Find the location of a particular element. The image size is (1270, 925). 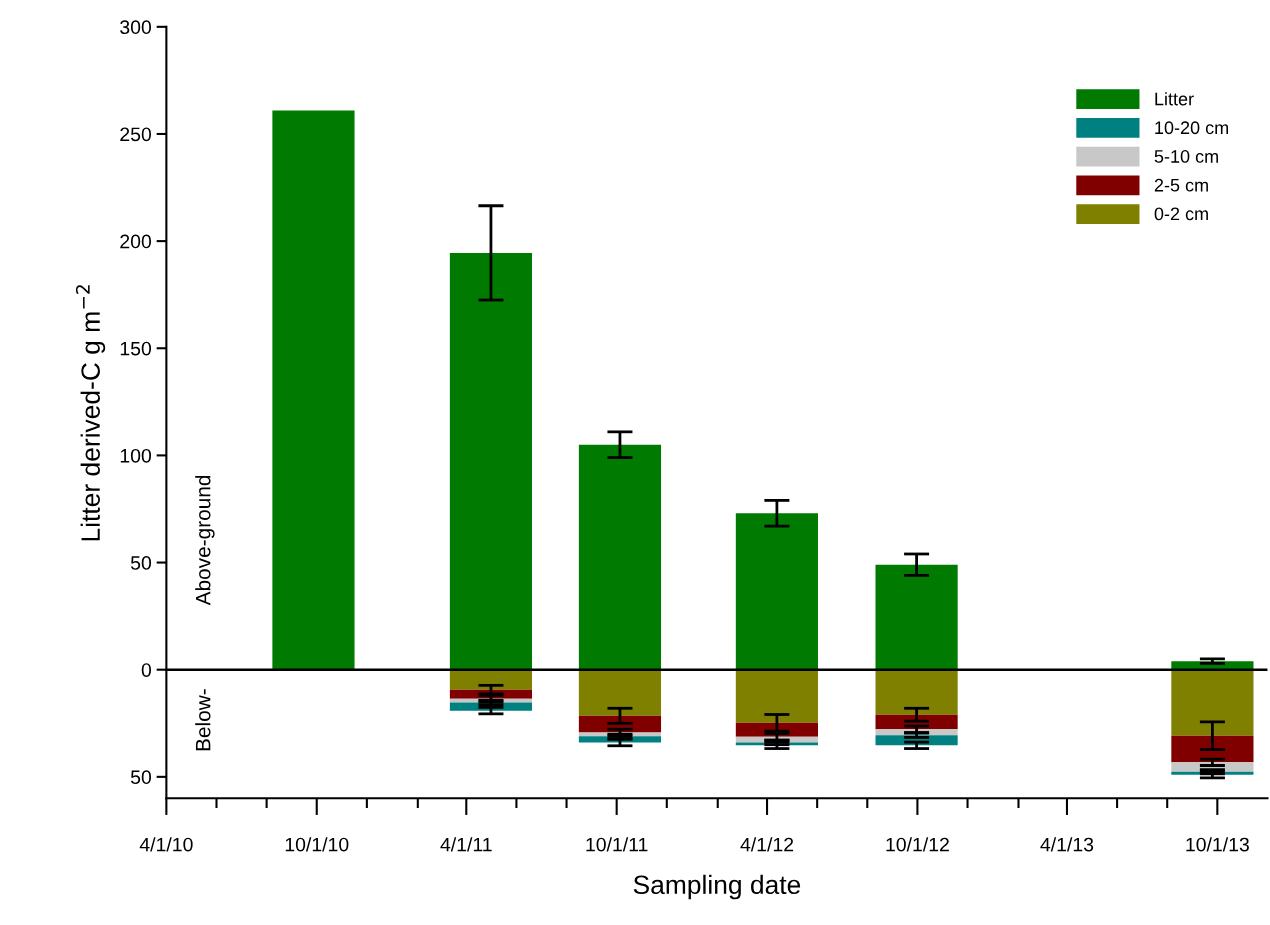

x-tick-label: 10/1/10 is located at coordinates (317, 844).